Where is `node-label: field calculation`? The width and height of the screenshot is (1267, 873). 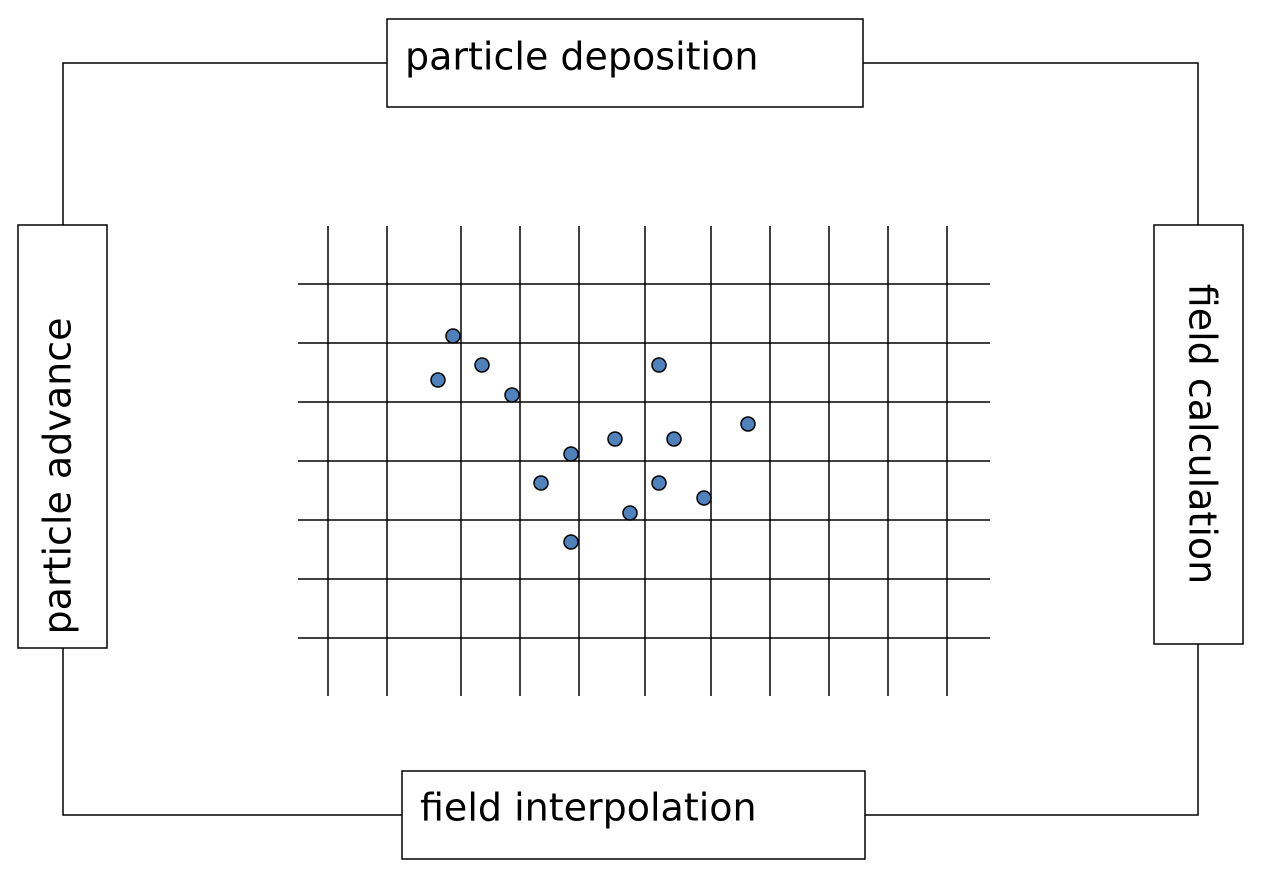
node-label: field calculation is located at coordinates (1203, 434).